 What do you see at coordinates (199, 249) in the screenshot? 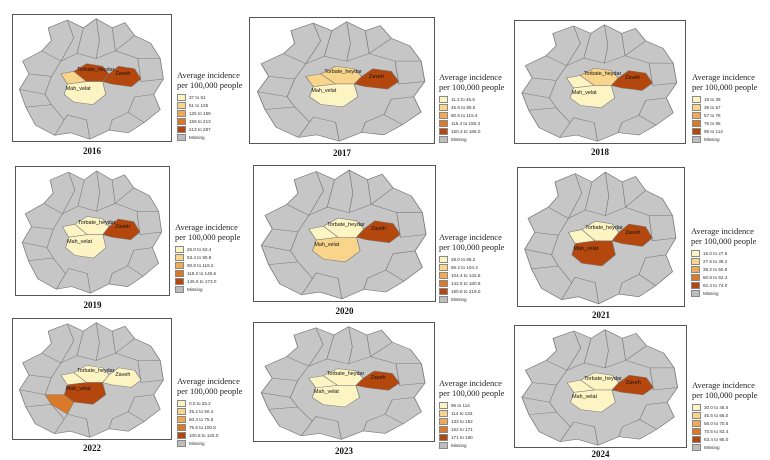
I see `legend-label: 26.0 to 53.4` at bounding box center [199, 249].